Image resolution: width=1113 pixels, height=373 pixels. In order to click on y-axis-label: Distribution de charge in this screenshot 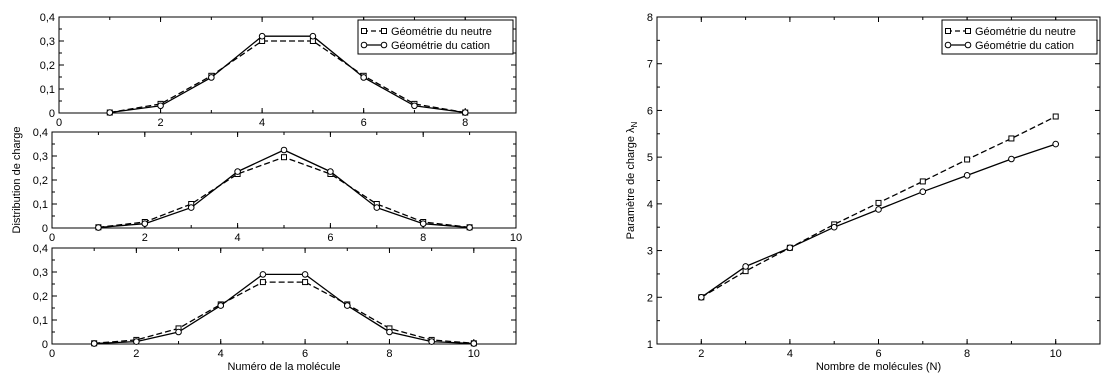, I will do `click(17, 179)`.